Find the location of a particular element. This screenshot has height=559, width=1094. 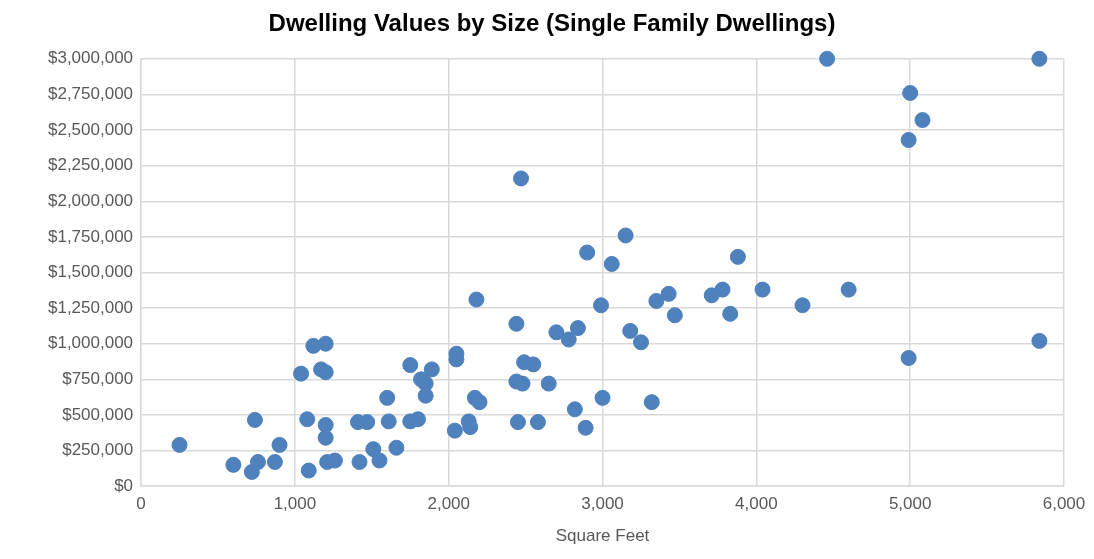

x-tick-label: 0 is located at coordinates (141, 504).